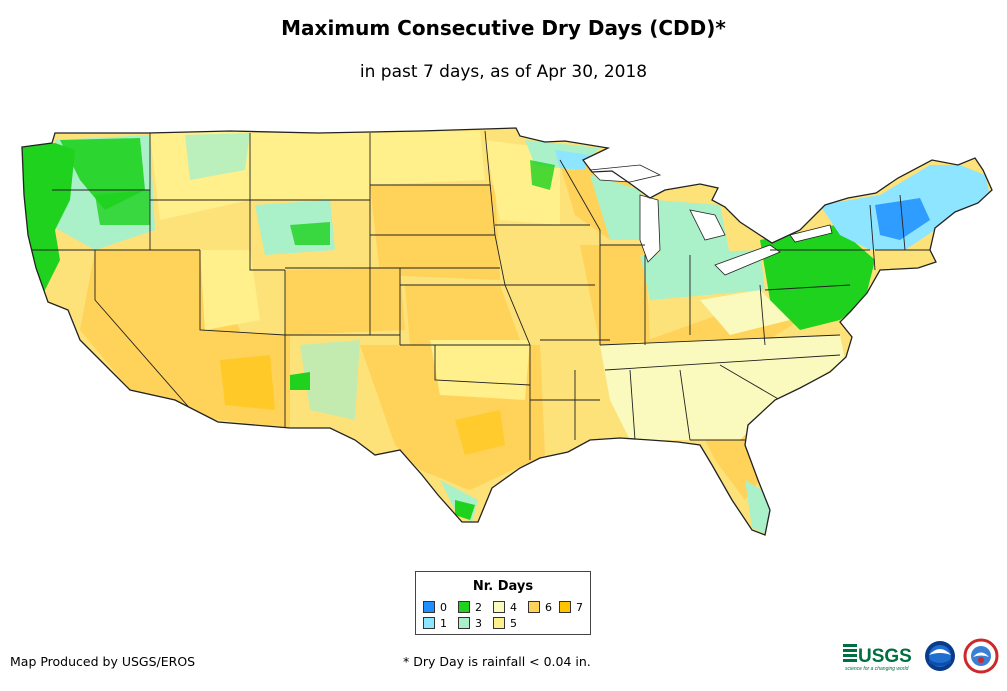  I want to click on zone-5-north-dakota, so click(427, 158).